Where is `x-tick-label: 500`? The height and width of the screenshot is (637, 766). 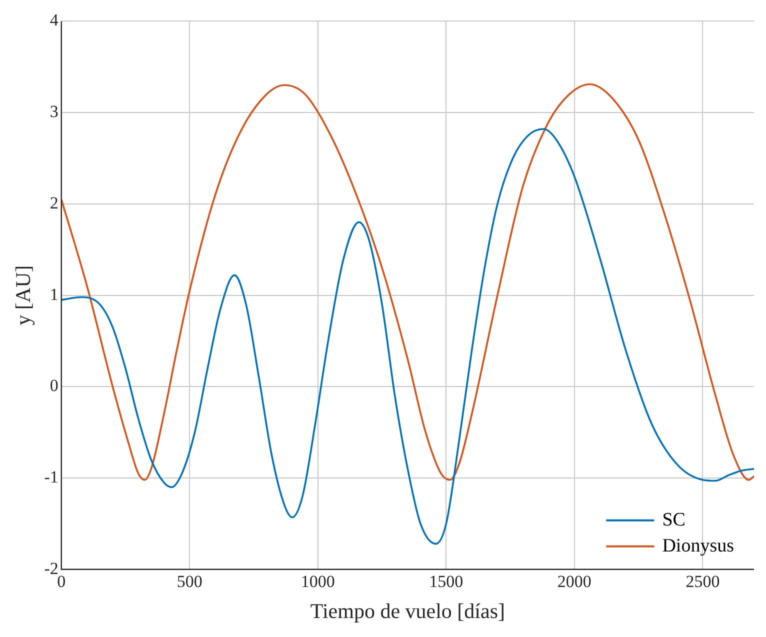
x-tick-label: 500 is located at coordinates (189, 582).